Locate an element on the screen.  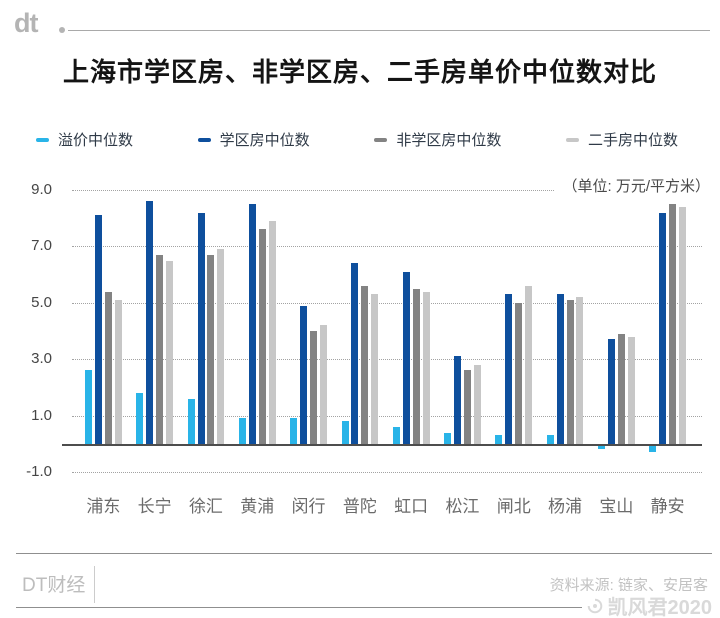
bar-溢价中位数-长宁 is located at coordinates (140, 418).